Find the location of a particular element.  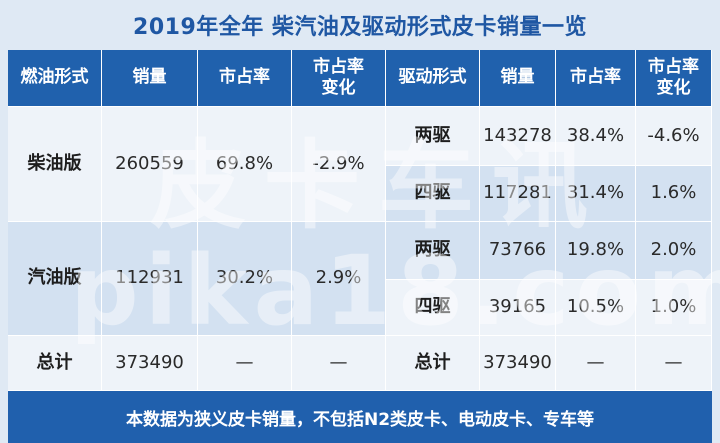

total-share-2: — is located at coordinates (596, 363).